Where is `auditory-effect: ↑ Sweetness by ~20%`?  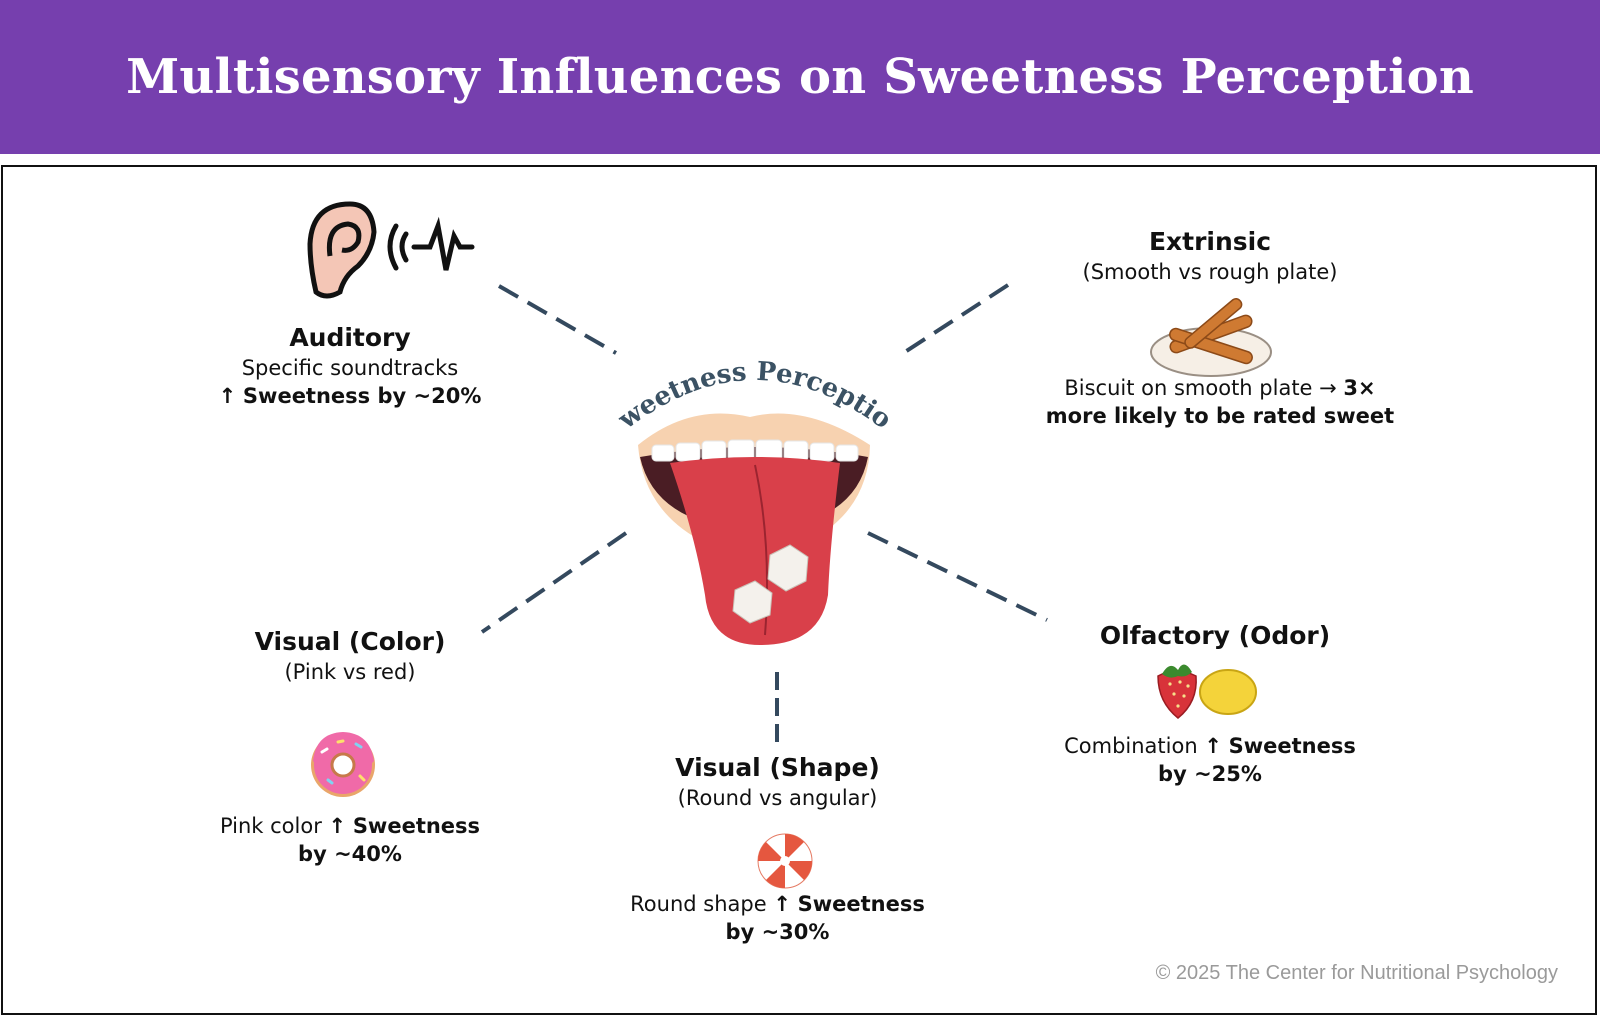
auditory-effect: ↑ Sweetness by ~20% is located at coordinates (350, 396).